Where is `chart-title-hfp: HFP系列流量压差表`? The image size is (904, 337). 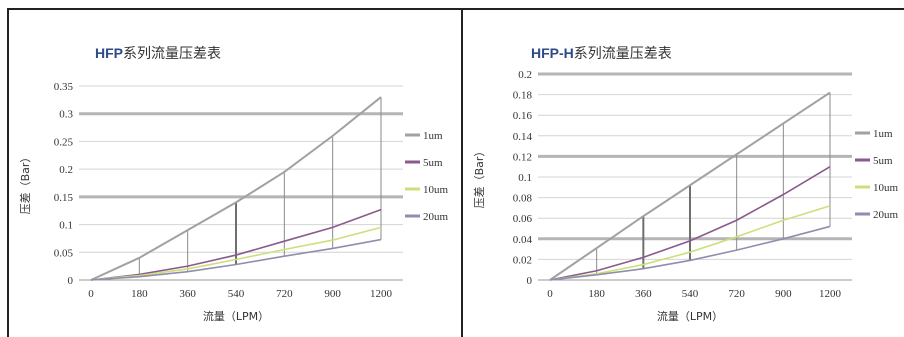 chart-title-hfp: HFP系列流量压差表 is located at coordinates (158, 53).